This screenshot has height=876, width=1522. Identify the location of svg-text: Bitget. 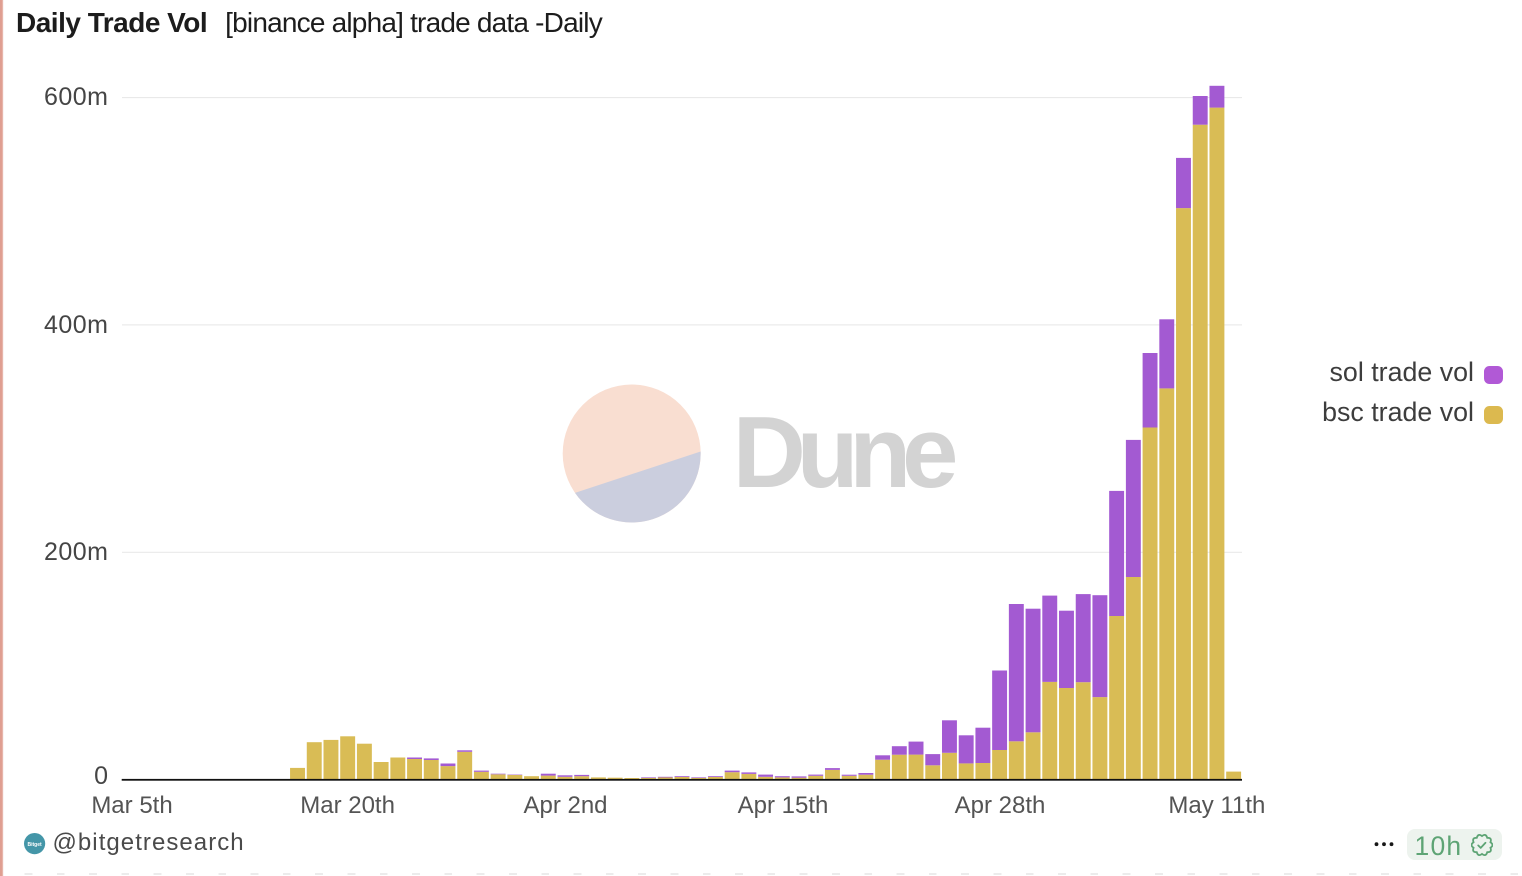
(35, 845).